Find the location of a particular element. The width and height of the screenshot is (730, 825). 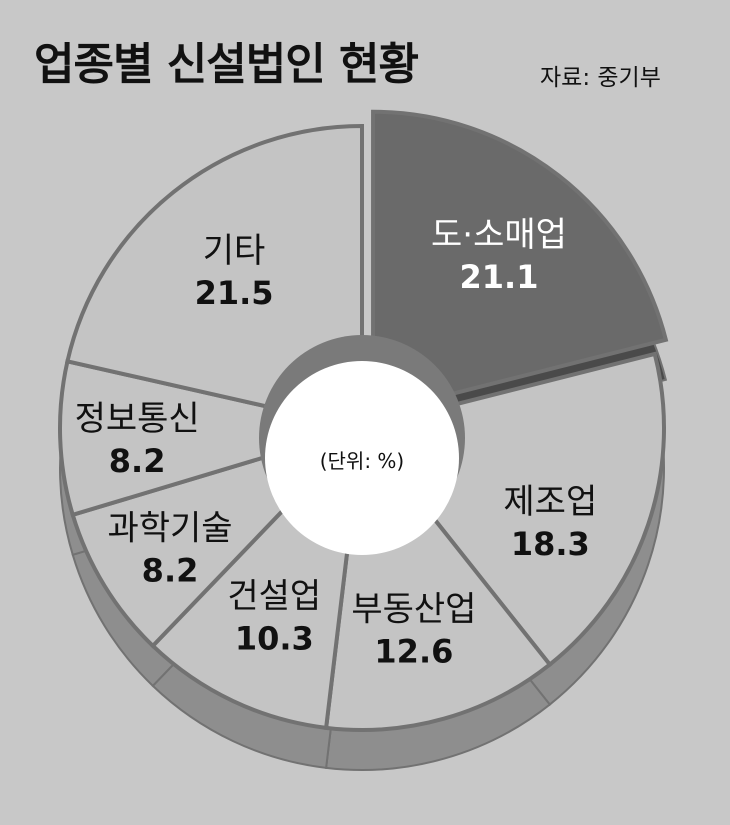

donut-hole is located at coordinates (362, 458).